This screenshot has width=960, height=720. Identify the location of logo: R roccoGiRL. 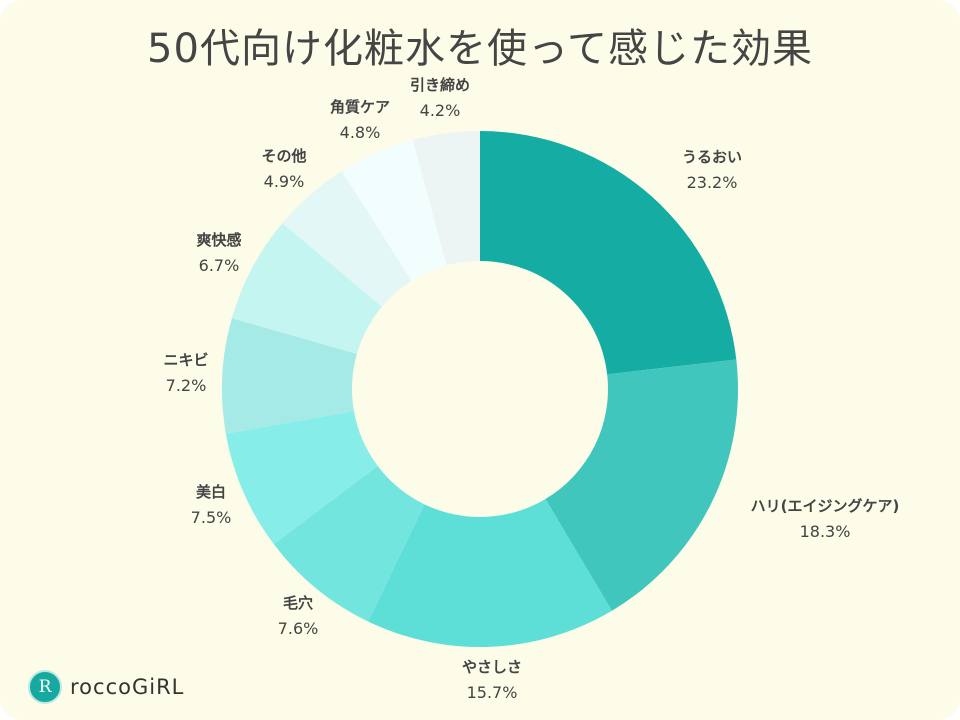
(106, 687).